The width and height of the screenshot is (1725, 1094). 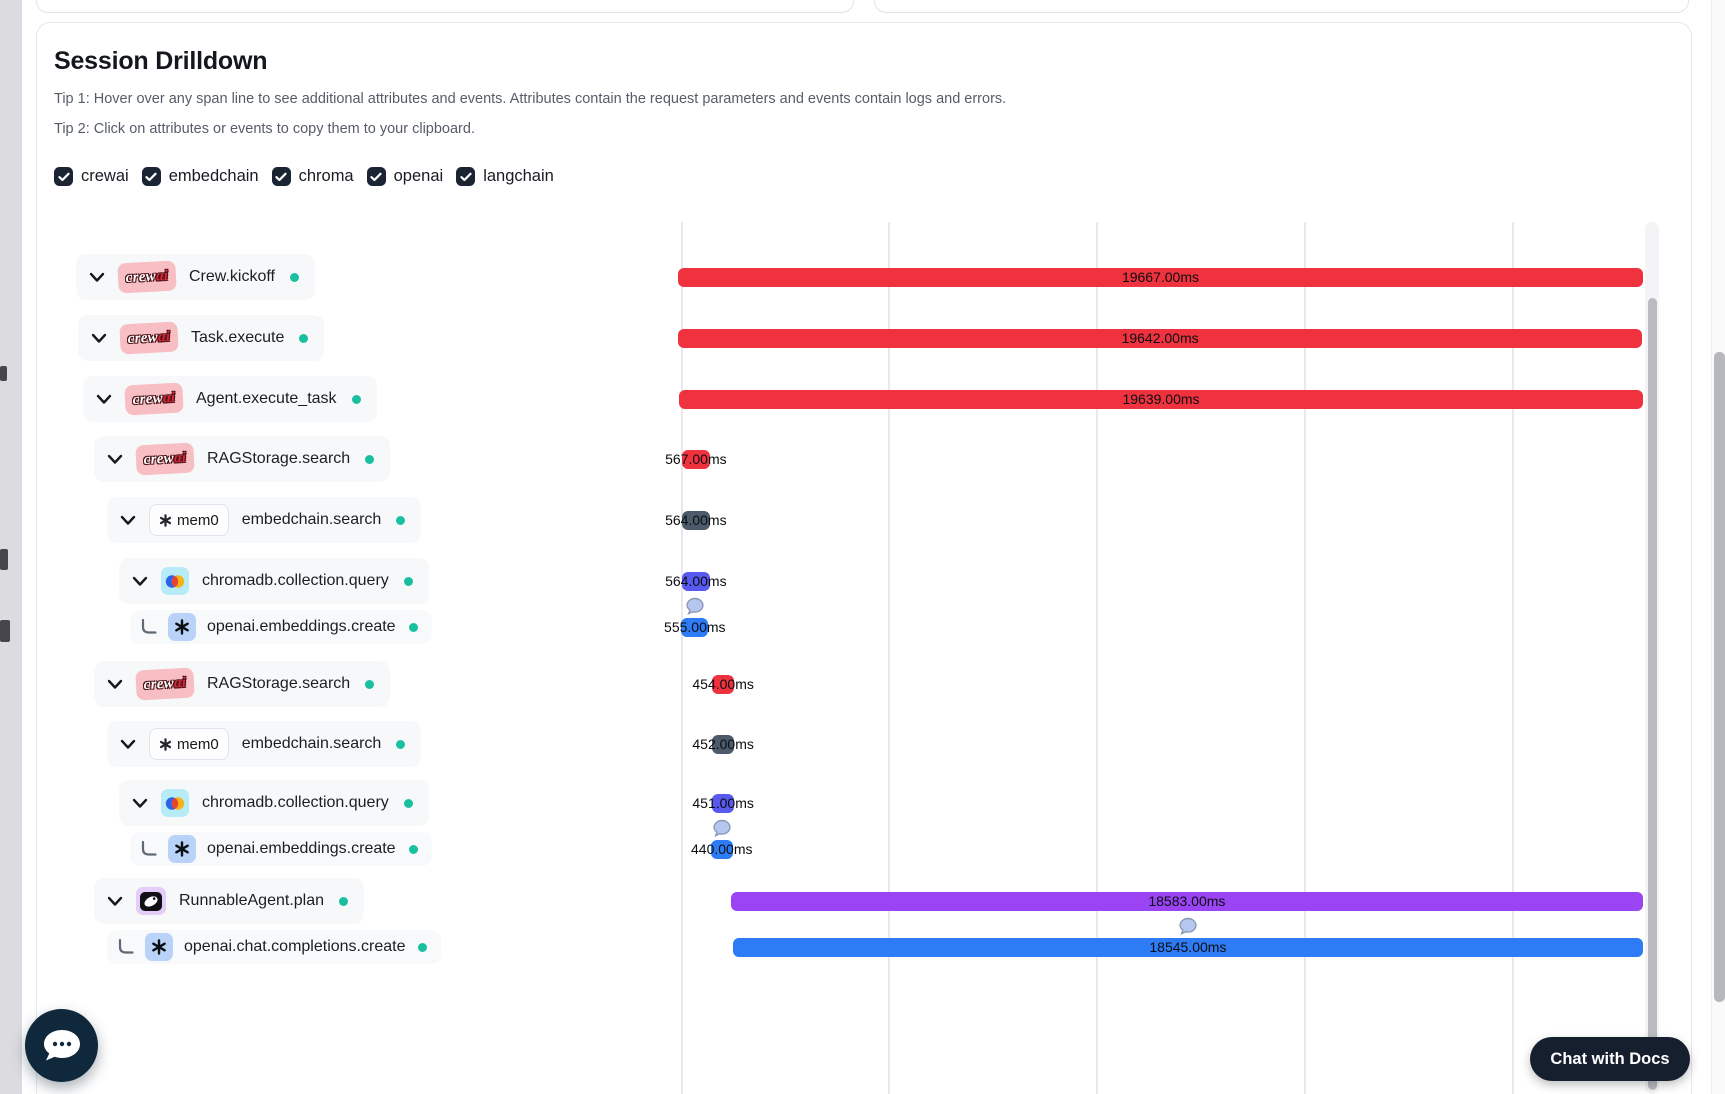 I want to click on span-row: RunnableAgent.plan, so click(x=229, y=901).